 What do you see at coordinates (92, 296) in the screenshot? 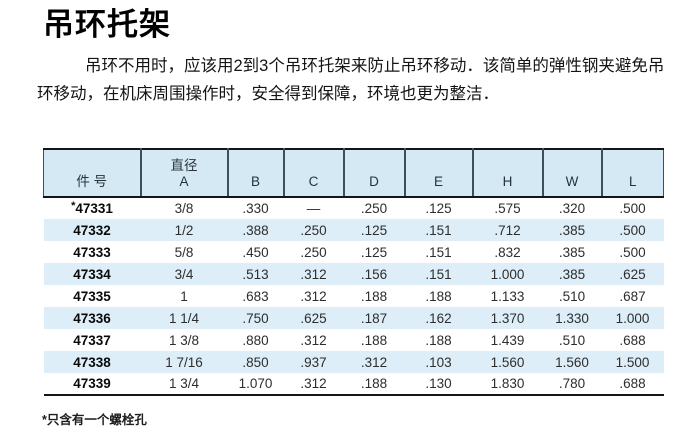
I see `part-number-cell: 47335` at bounding box center [92, 296].